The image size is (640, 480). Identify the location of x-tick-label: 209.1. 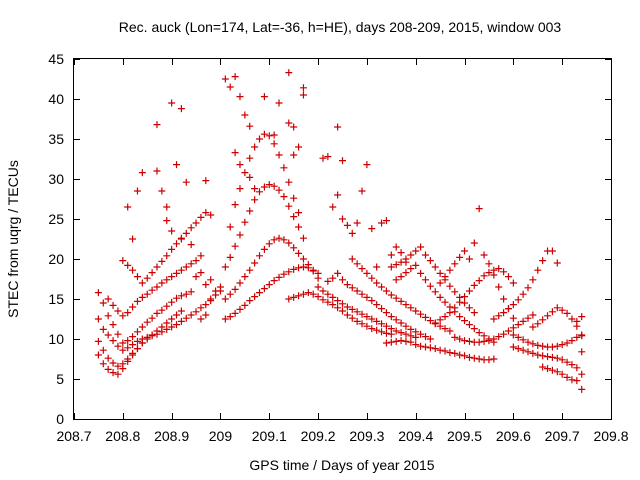
(269, 436).